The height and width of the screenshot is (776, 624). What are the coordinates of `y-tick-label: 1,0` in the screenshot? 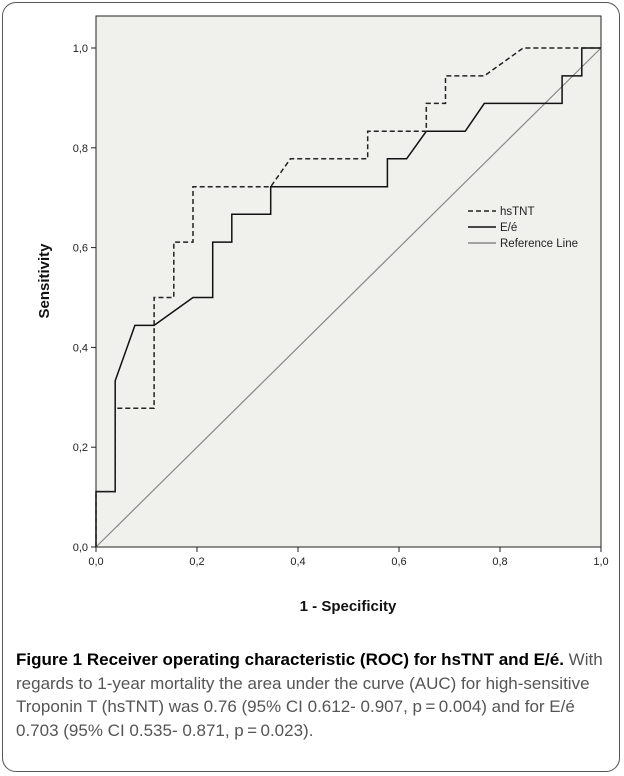 It's located at (80, 49).